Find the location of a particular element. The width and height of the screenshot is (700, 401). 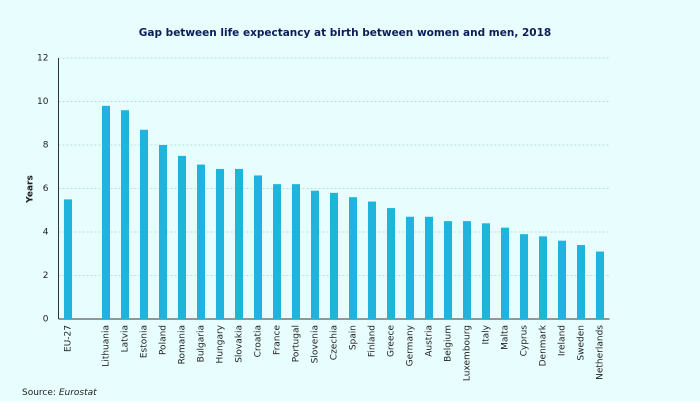

x-tick-label: Romania is located at coordinates (183, 344).